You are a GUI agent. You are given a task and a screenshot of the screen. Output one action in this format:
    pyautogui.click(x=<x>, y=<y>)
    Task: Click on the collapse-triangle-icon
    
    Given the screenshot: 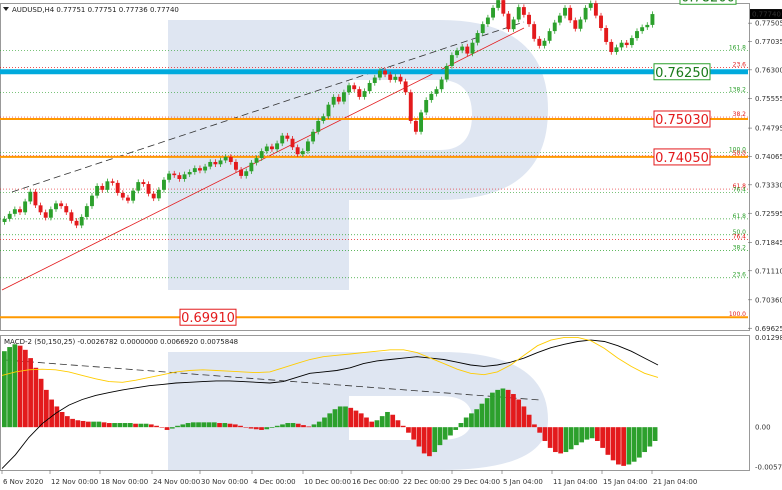 What is the action you would take?
    pyautogui.click(x=6, y=9)
    